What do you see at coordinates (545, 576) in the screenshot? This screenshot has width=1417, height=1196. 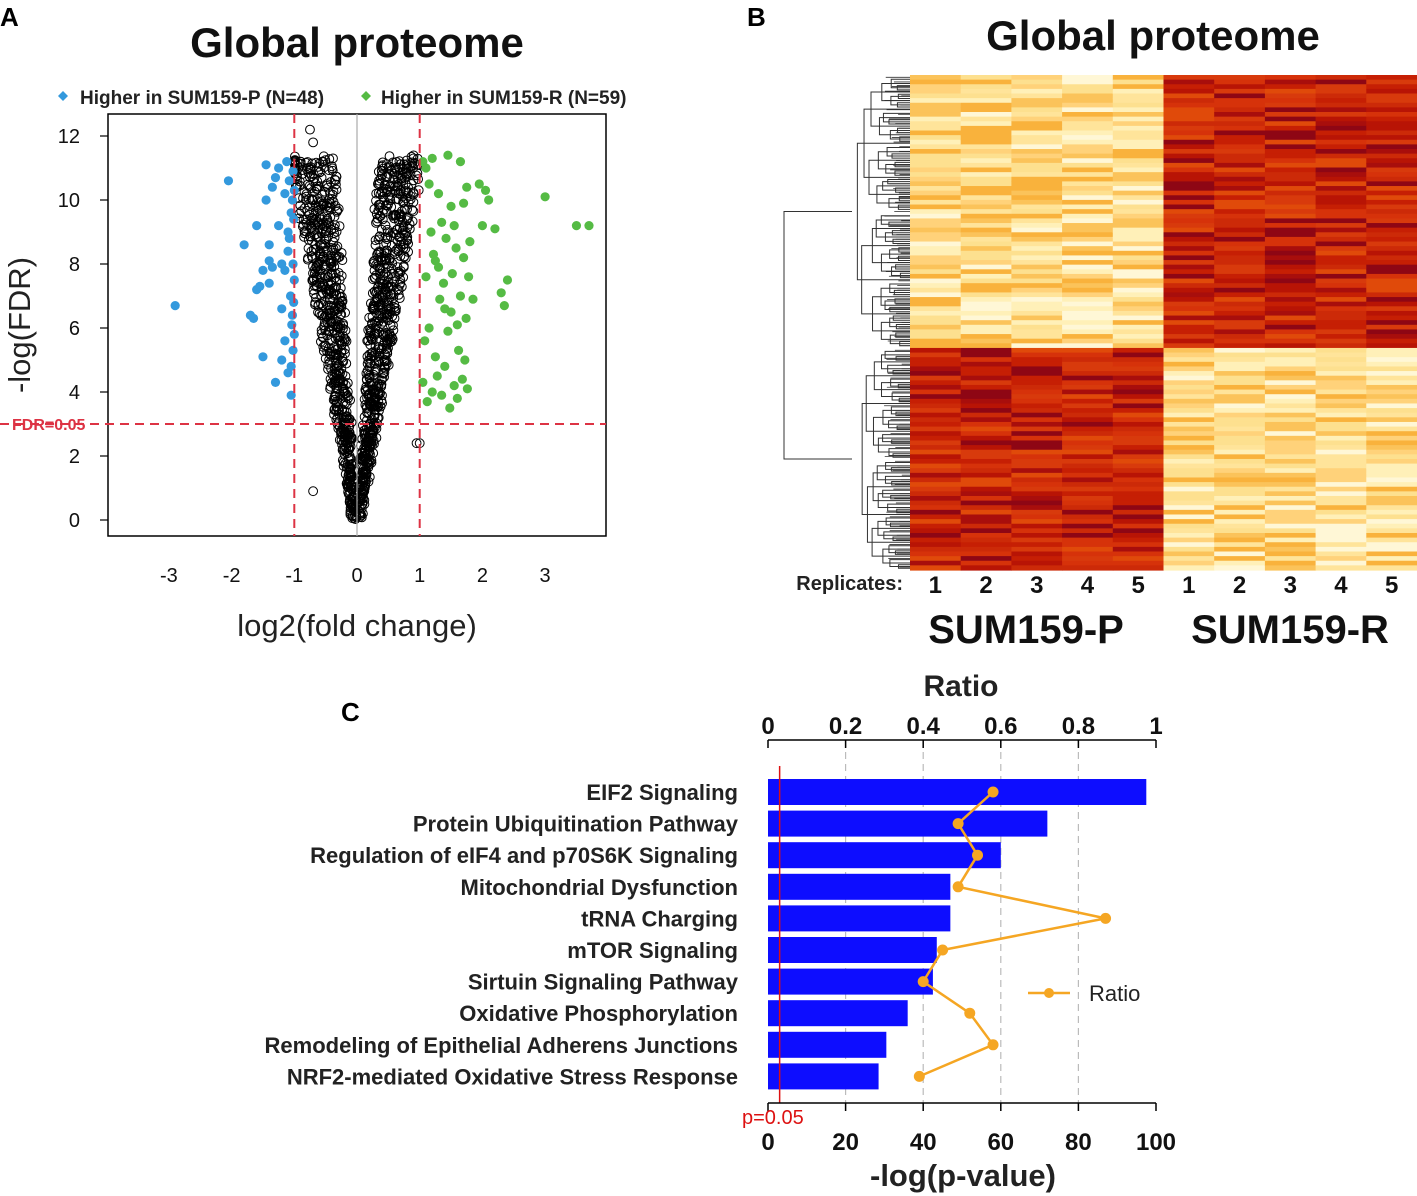 I see `volcano-x-tick-label: 3` at bounding box center [545, 576].